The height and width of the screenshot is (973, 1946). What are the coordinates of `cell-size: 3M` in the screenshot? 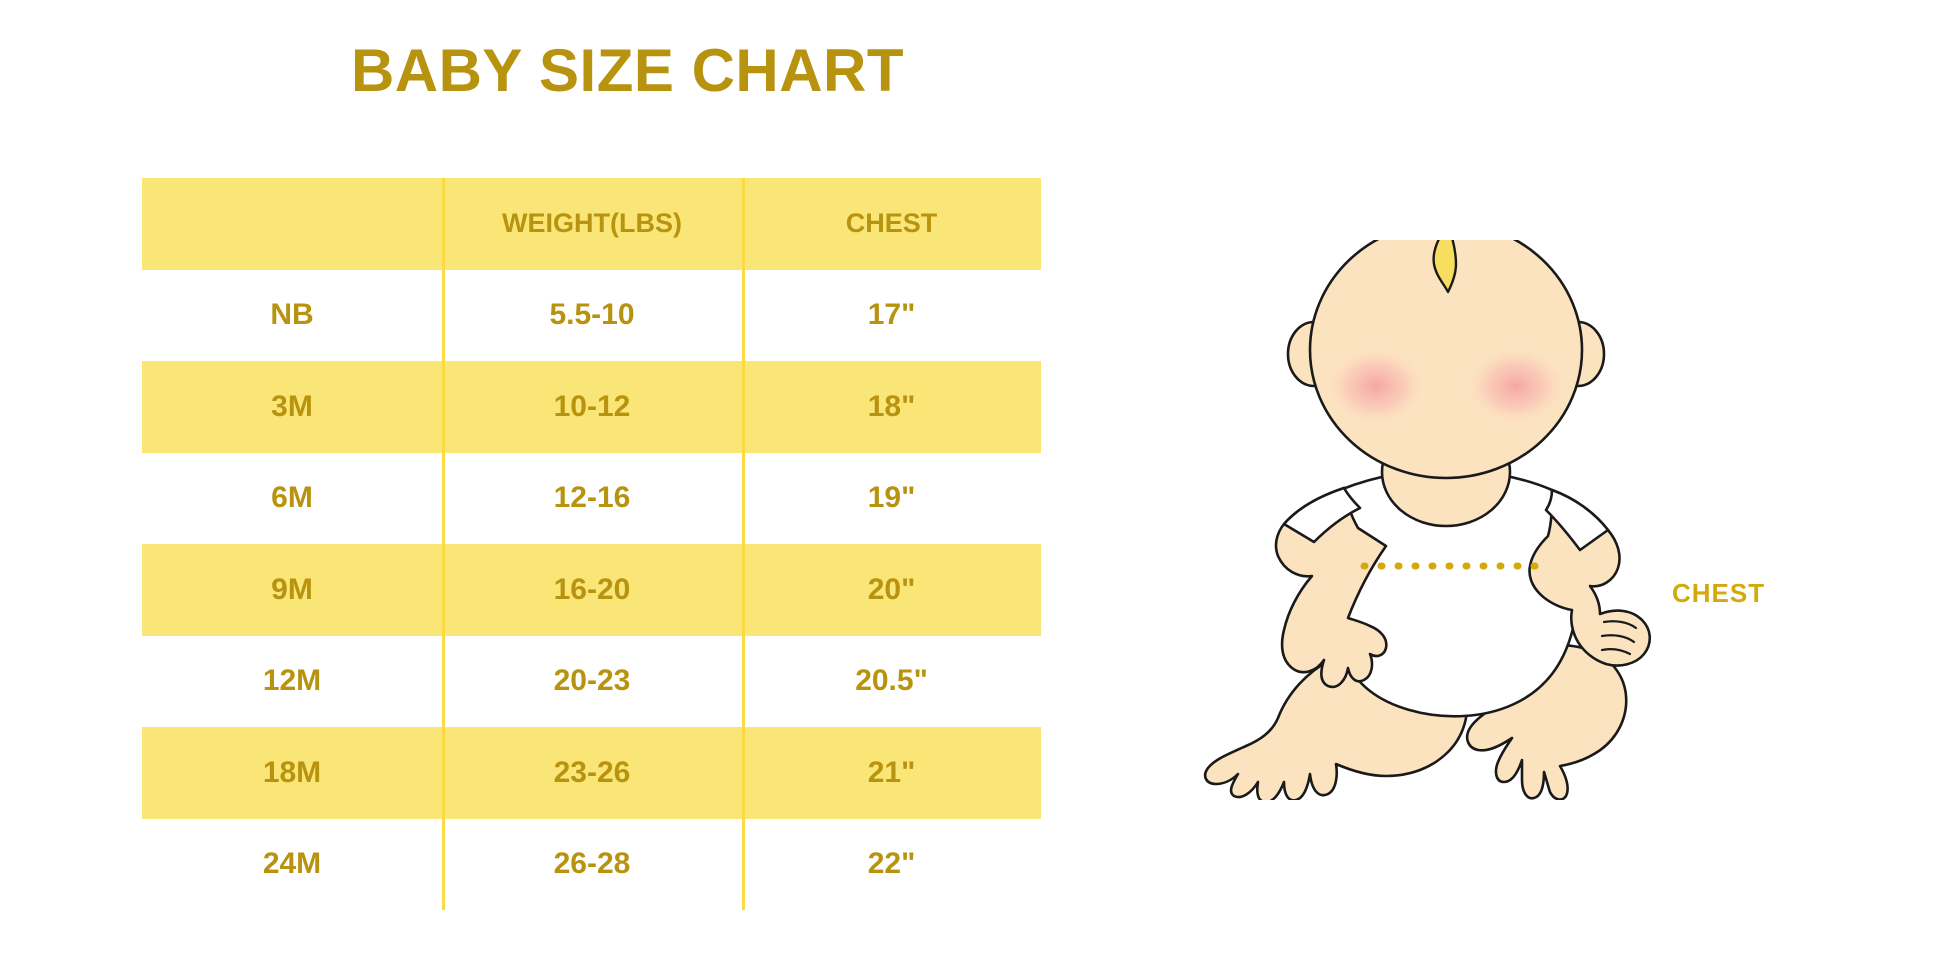 It's located at (292, 406).